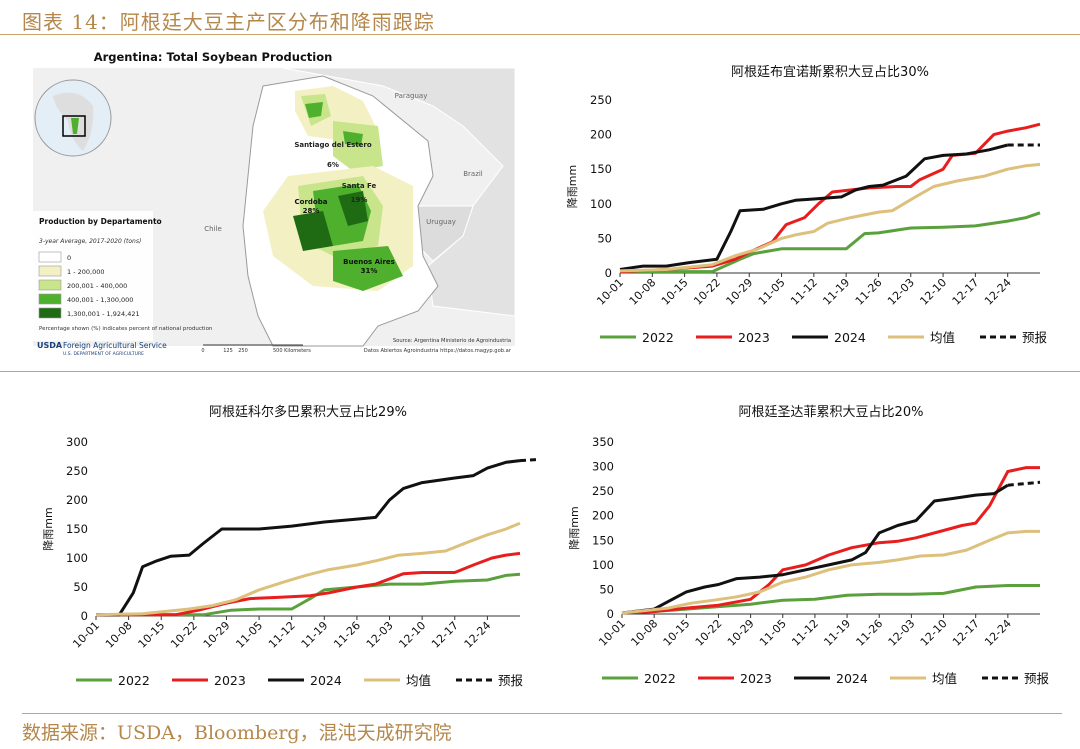 The width and height of the screenshot is (1080, 749). I want to click on legend-label-0: 0, so click(69, 258).